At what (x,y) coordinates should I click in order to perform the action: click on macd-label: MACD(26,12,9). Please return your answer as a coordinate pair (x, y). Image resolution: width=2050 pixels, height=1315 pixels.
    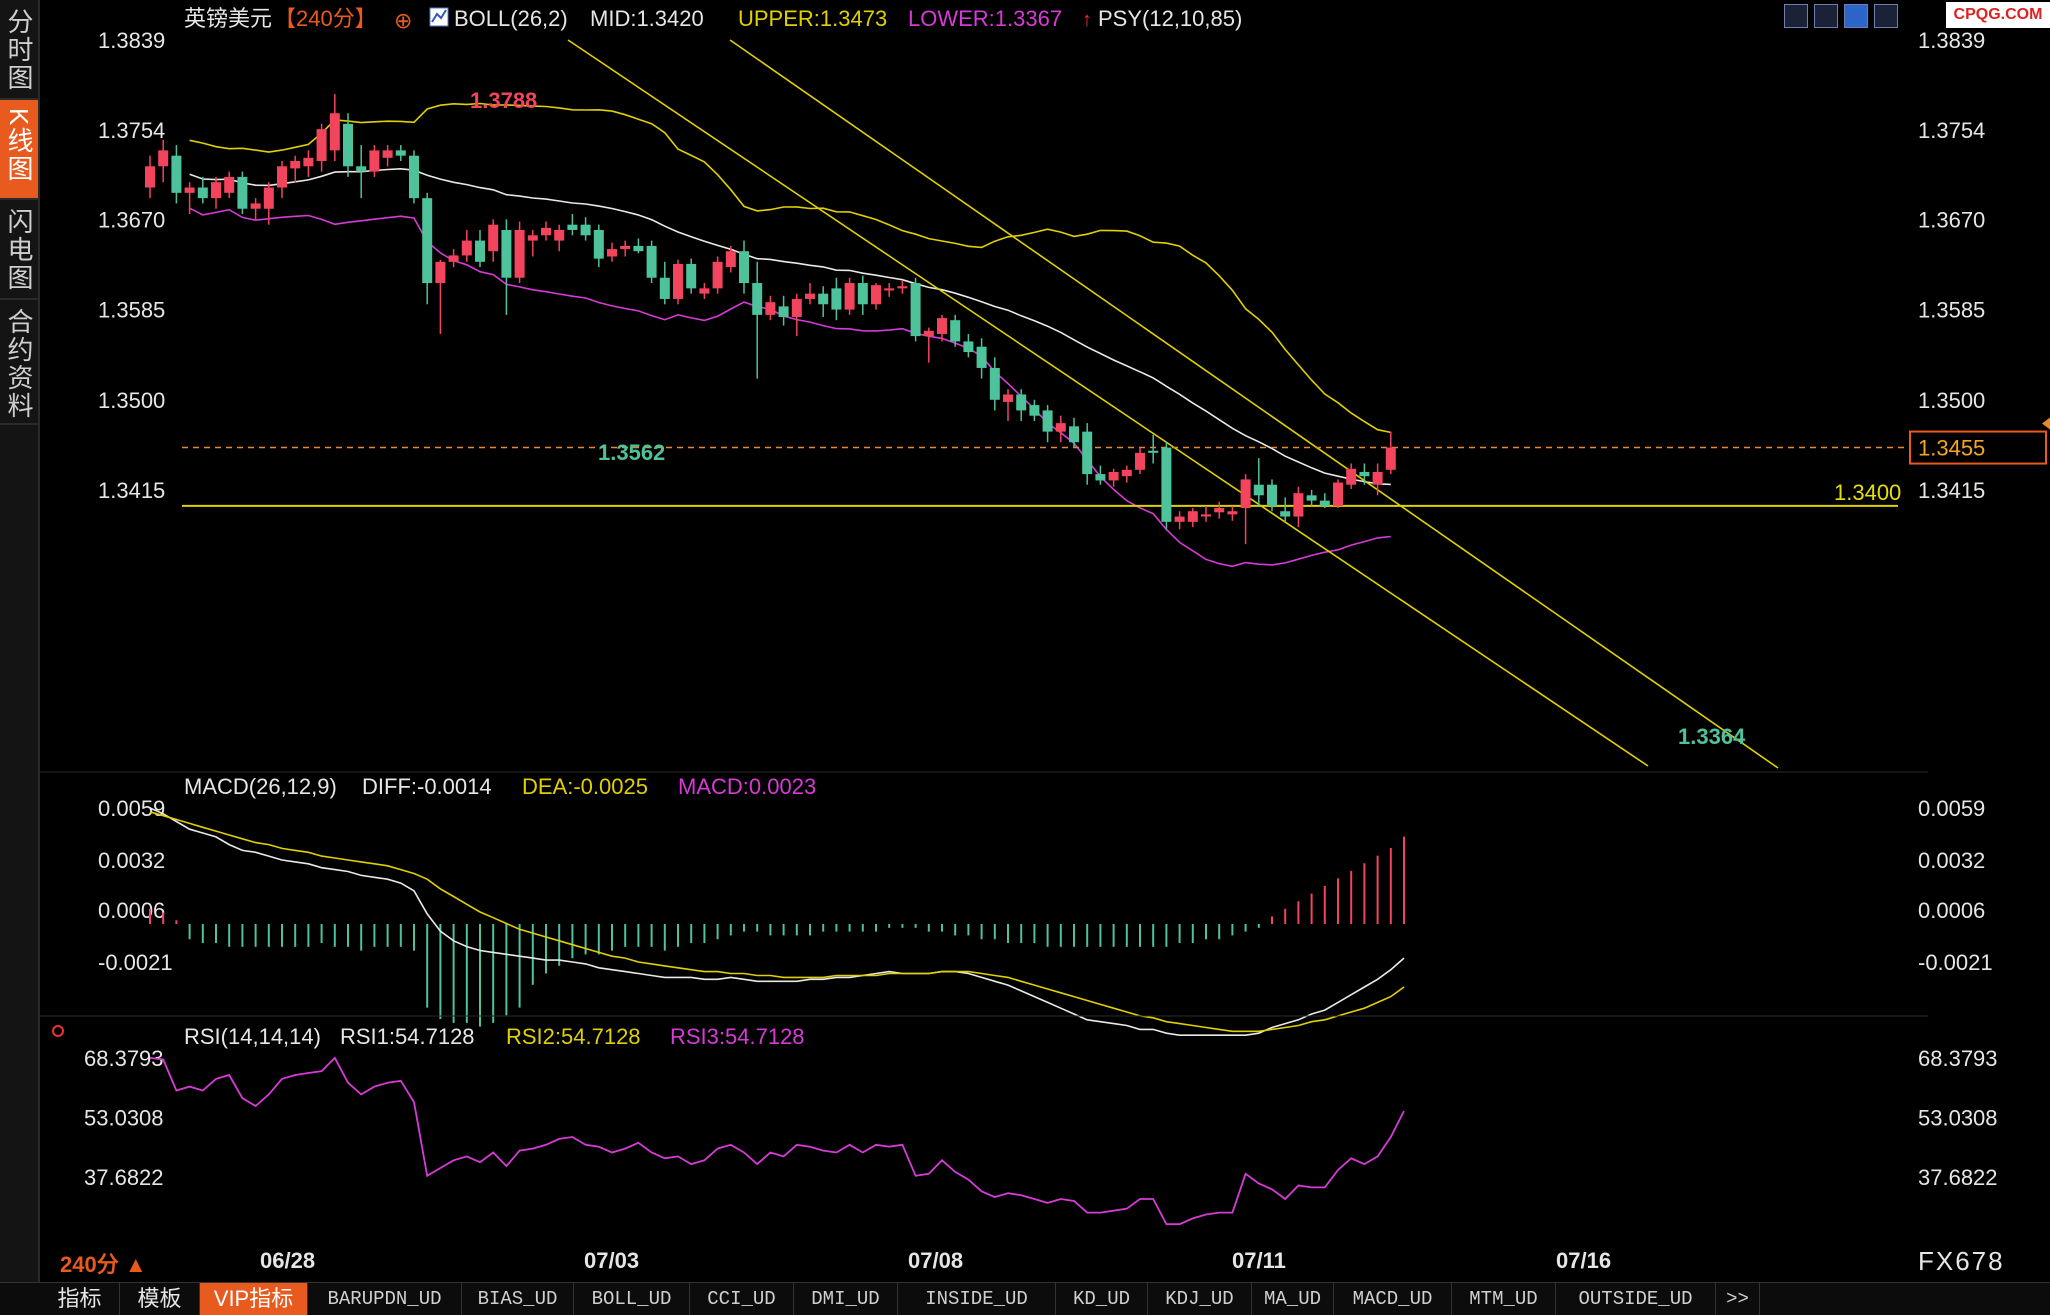
    Looking at the image, I should click on (260, 786).